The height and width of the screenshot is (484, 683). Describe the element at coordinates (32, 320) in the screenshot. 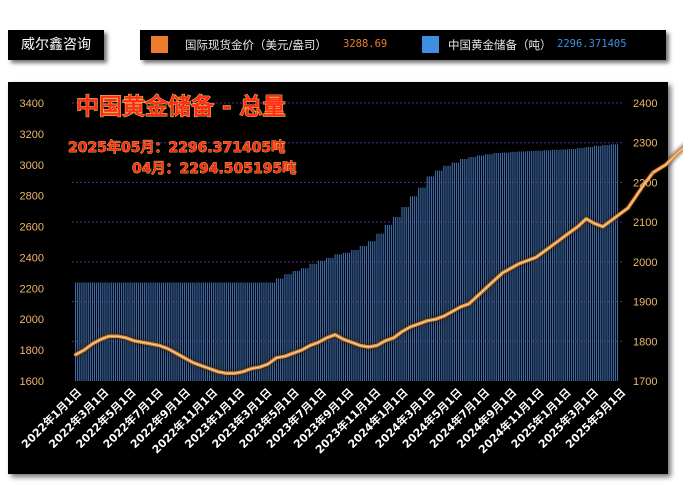

I see `left-axis-tick-label: 2000` at that location.